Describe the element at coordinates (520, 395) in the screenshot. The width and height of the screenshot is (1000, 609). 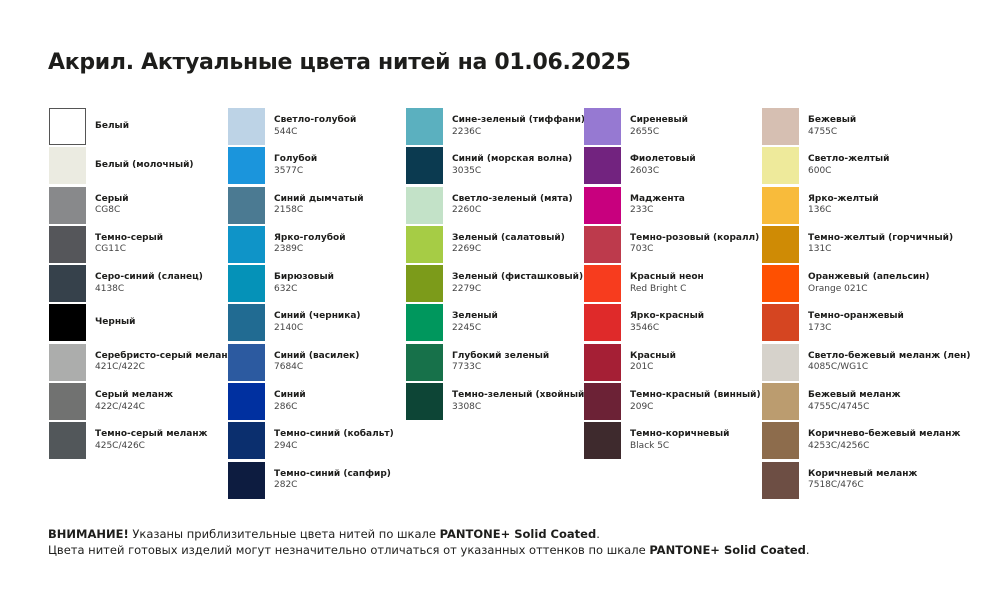
I see `color-name: Темно-зеленый (хвойный)` at that location.